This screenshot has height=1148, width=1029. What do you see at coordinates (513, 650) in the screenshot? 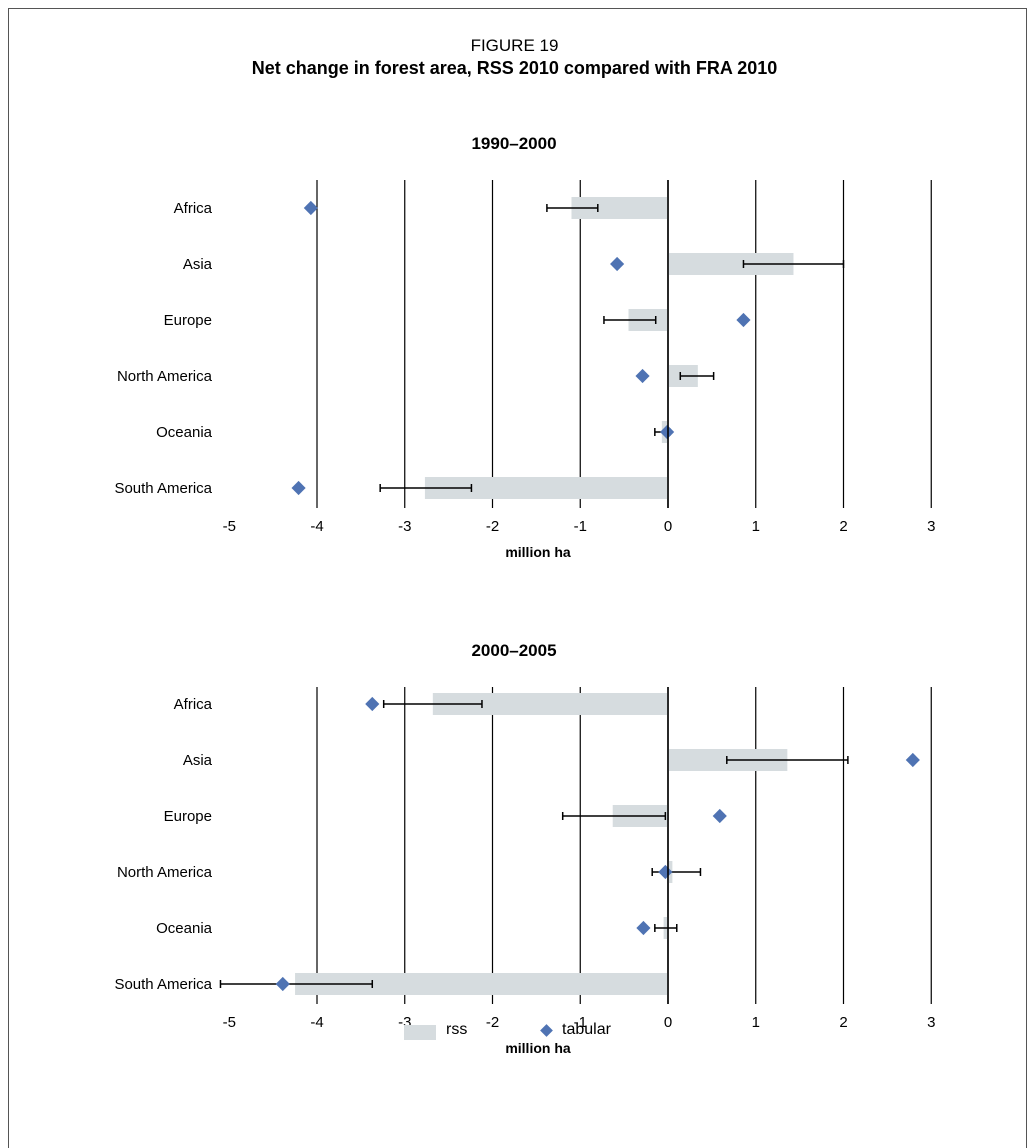
I see `panel-title: 2000–2005` at bounding box center [513, 650].